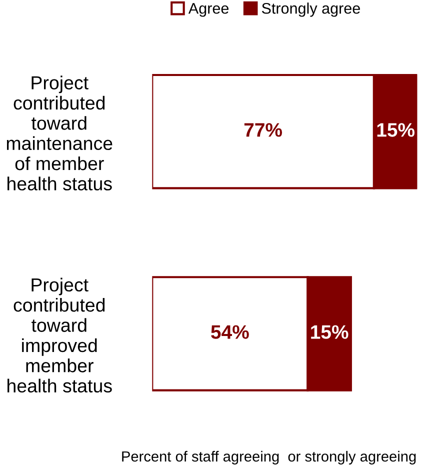  What do you see at coordinates (230, 332) in the screenshot?
I see `data-label: 54%` at bounding box center [230, 332].